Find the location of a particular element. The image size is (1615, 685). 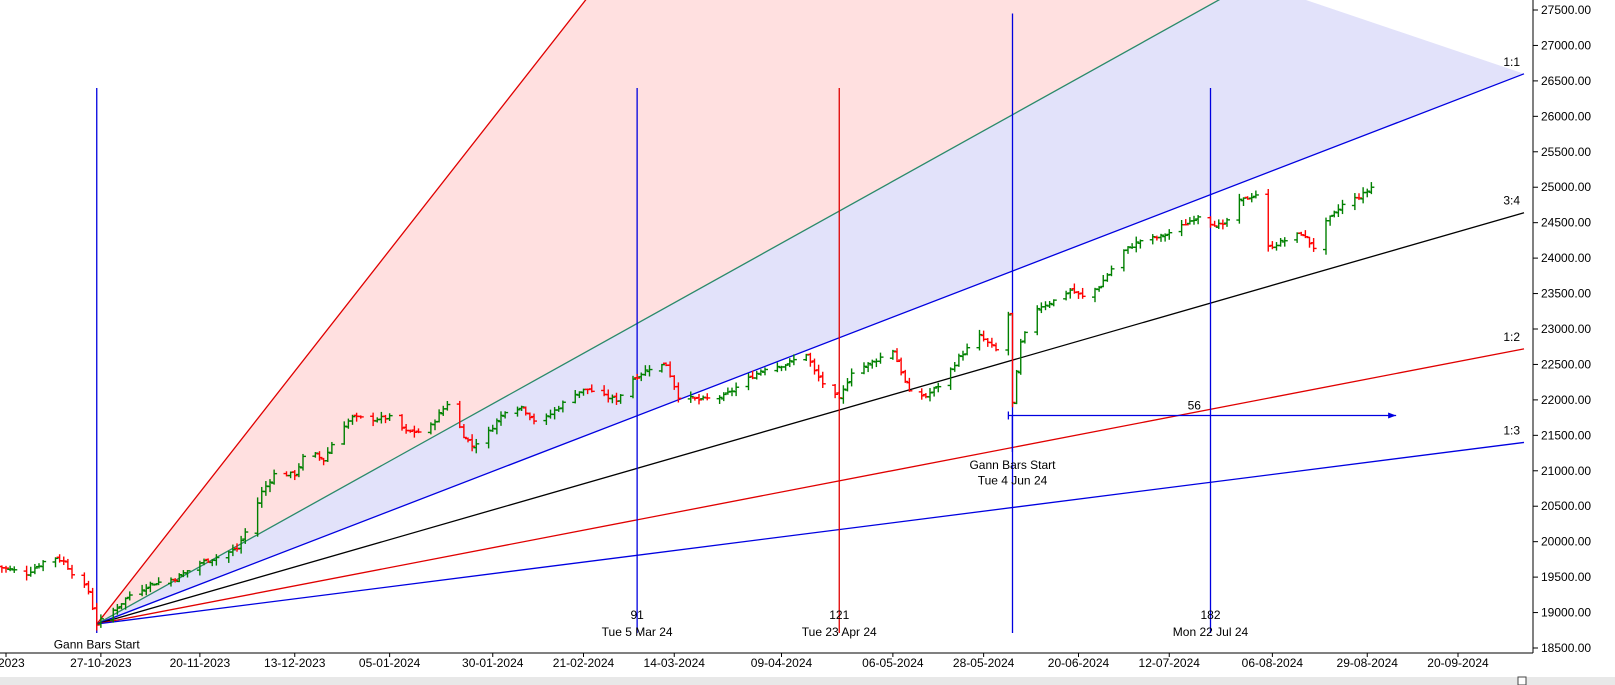

y-tick-label: 24000.00 is located at coordinates (1566, 258).